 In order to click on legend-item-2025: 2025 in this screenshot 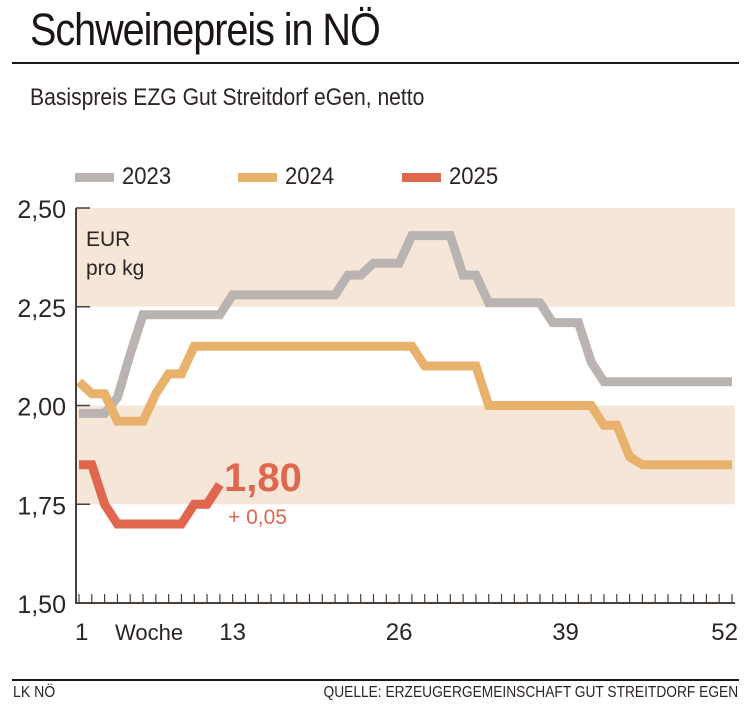, I will do `click(452, 177)`.